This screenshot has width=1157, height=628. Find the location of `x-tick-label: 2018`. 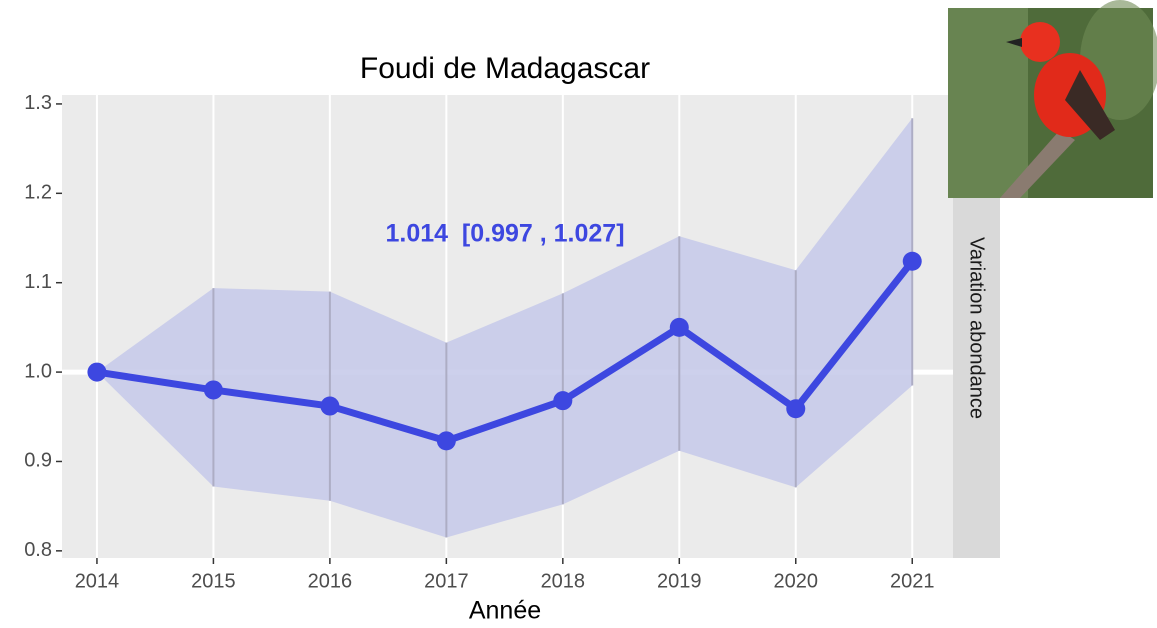

x-tick-label: 2018 is located at coordinates (563, 581).